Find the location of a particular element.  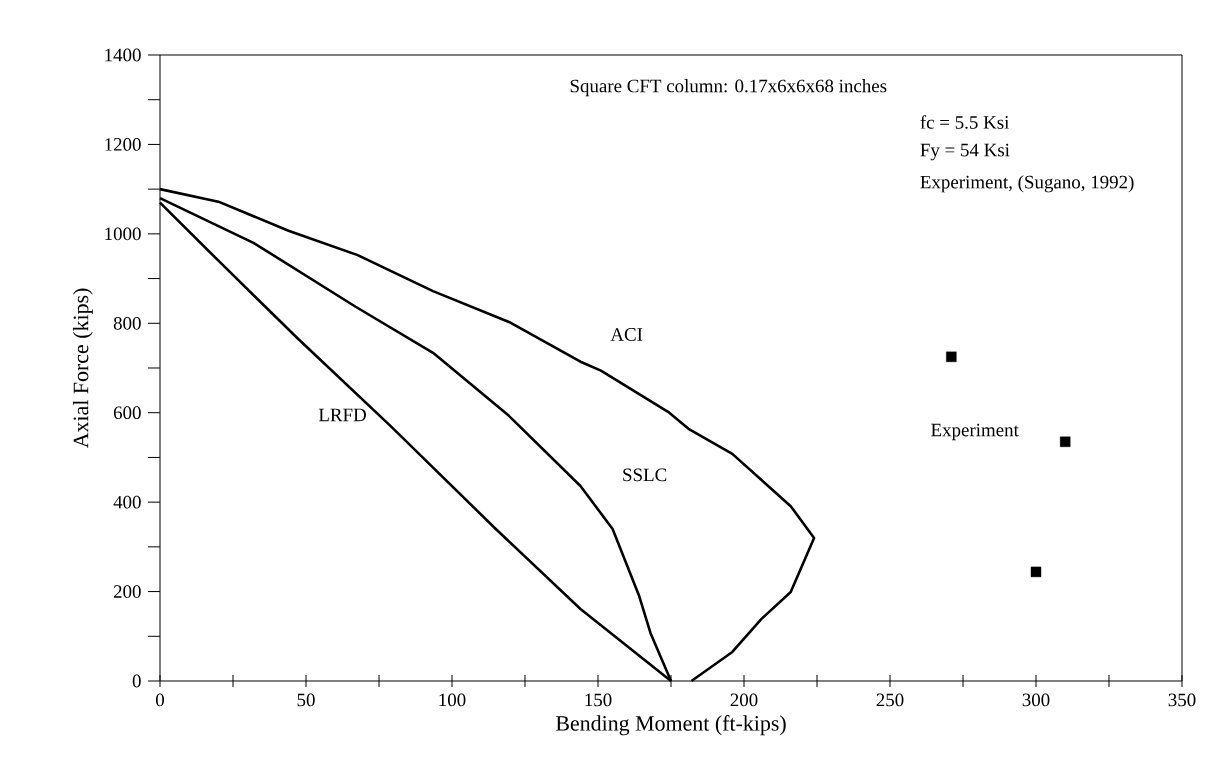

annotation: Square CFT column: 0.17x6x6x68 inches is located at coordinates (728, 88).